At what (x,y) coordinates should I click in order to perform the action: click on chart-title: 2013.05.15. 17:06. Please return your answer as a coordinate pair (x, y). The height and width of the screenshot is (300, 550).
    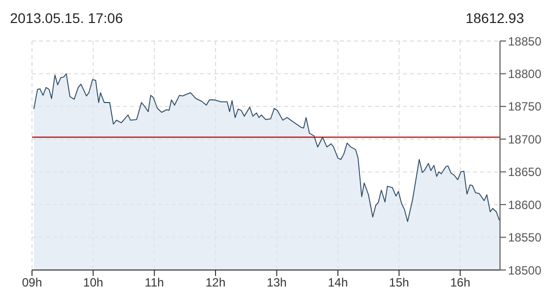
    Looking at the image, I should click on (66, 18).